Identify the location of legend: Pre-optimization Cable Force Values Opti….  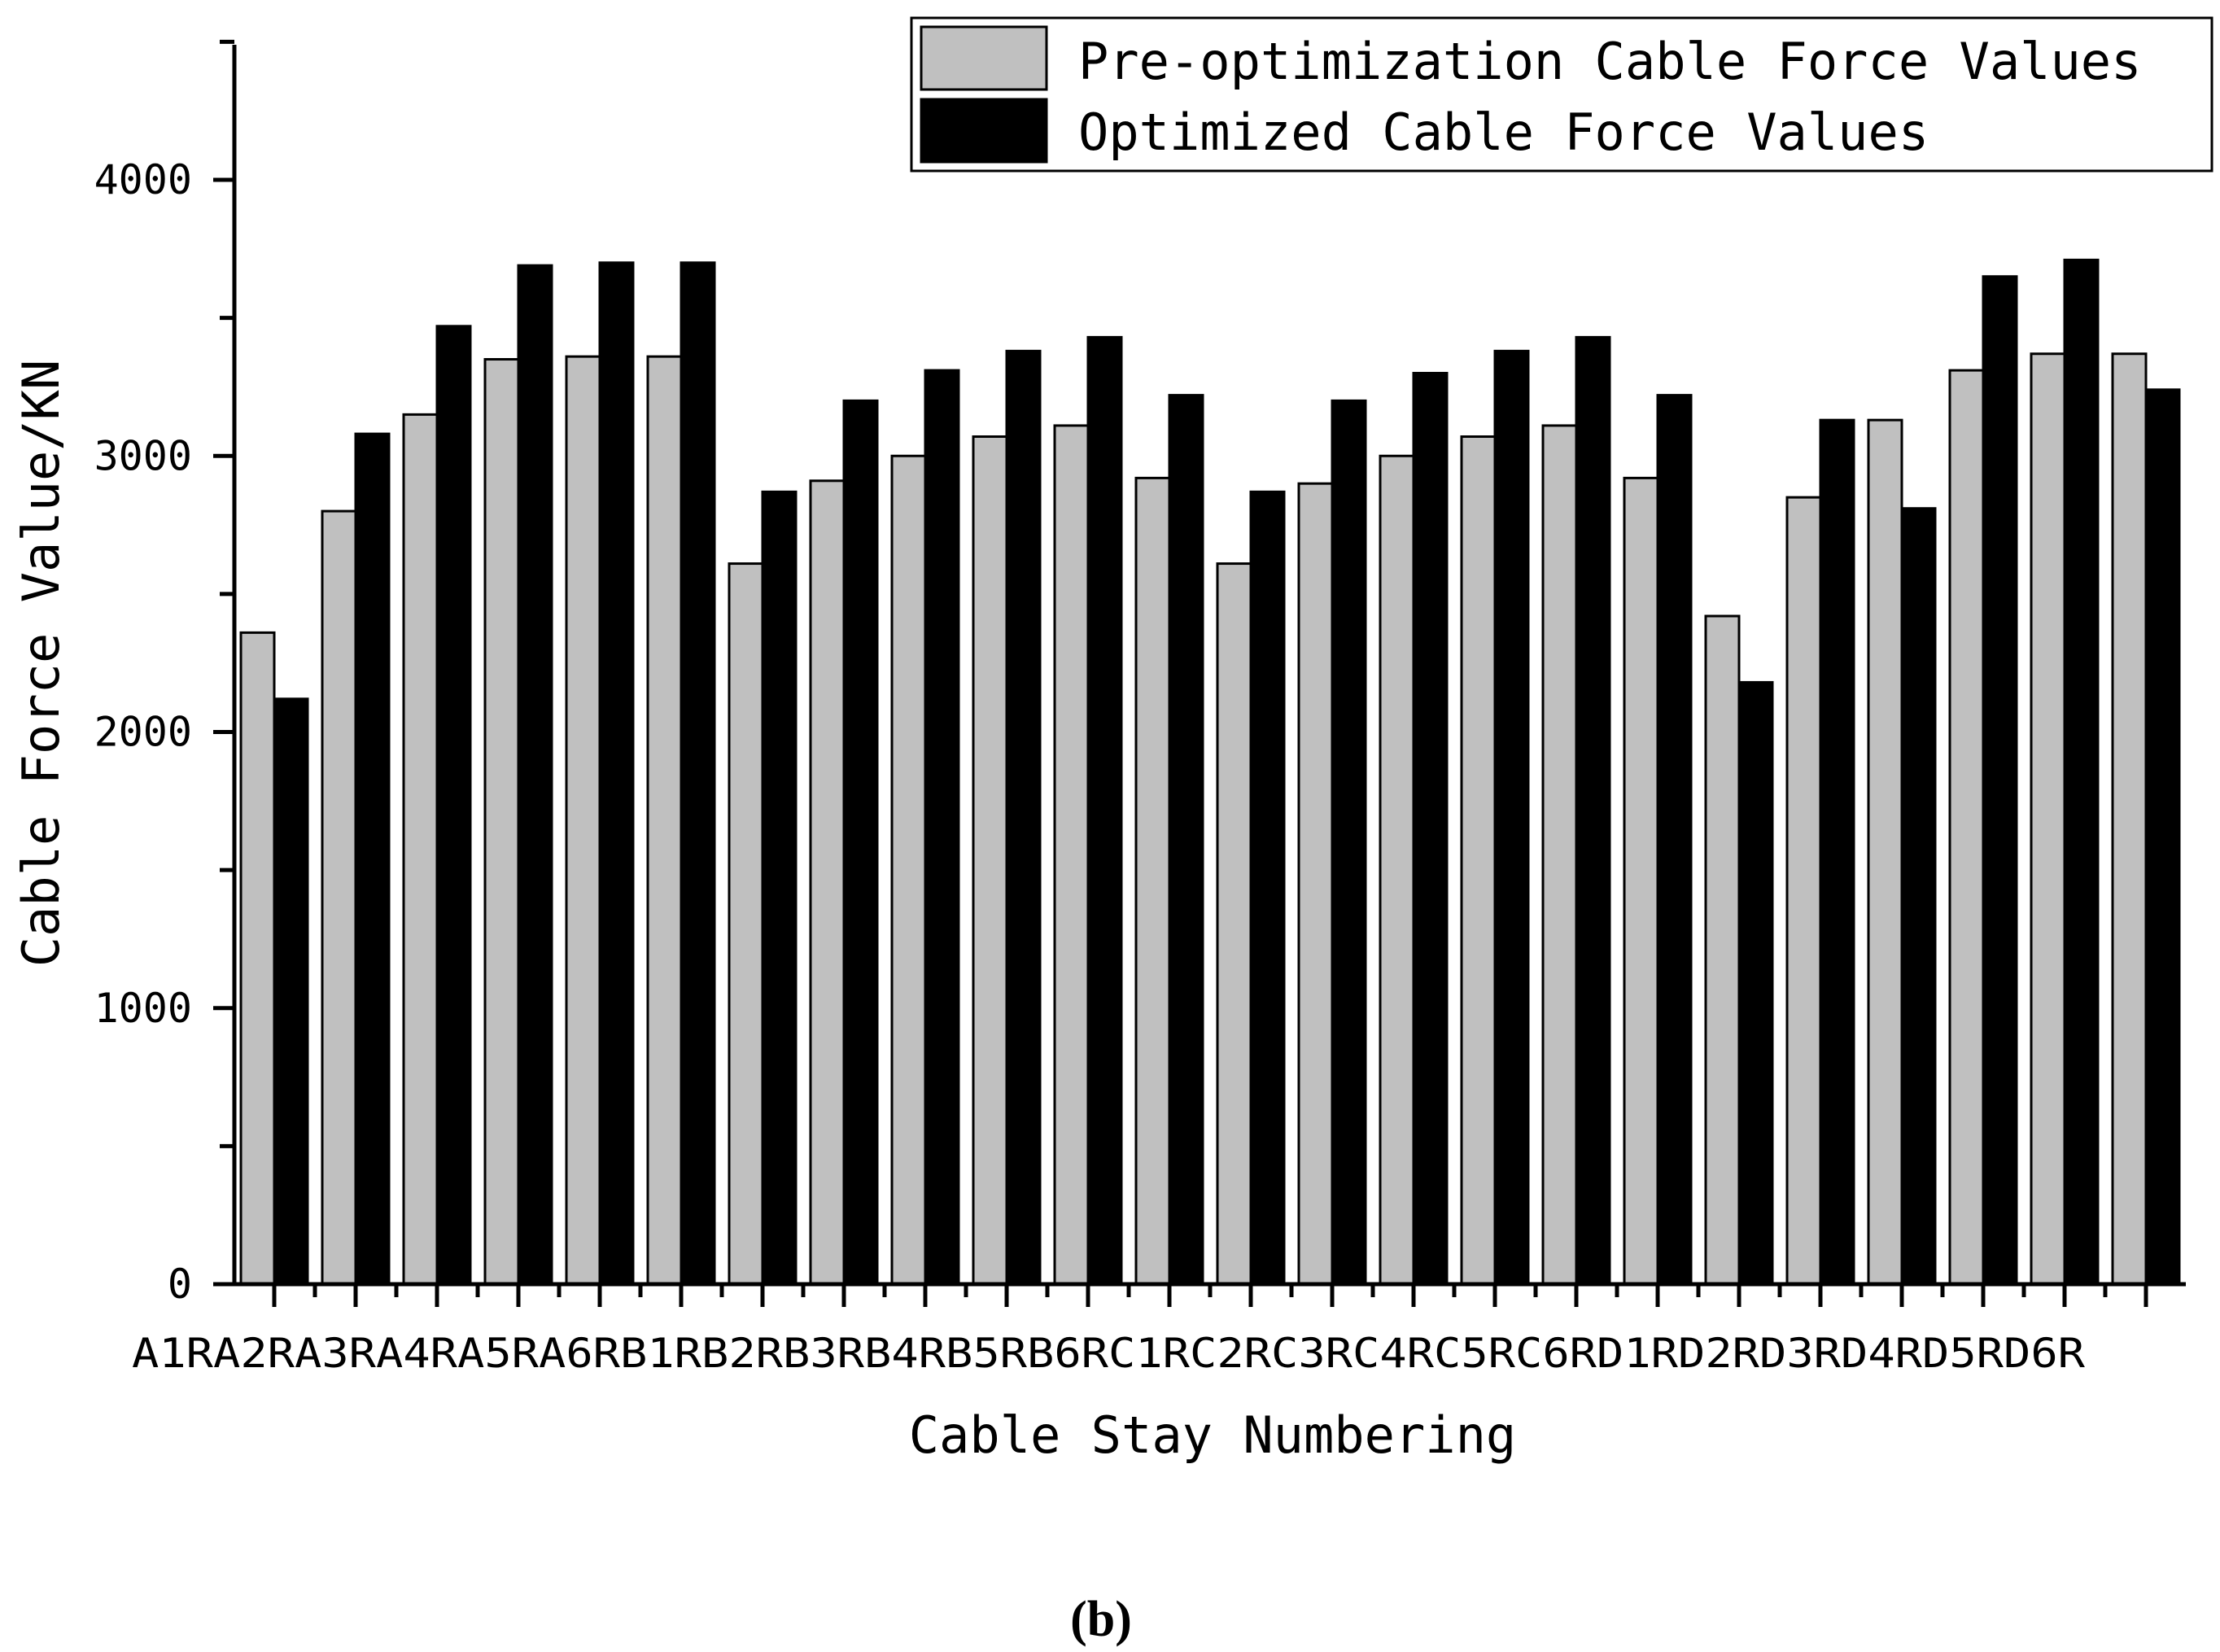
(1562, 94).